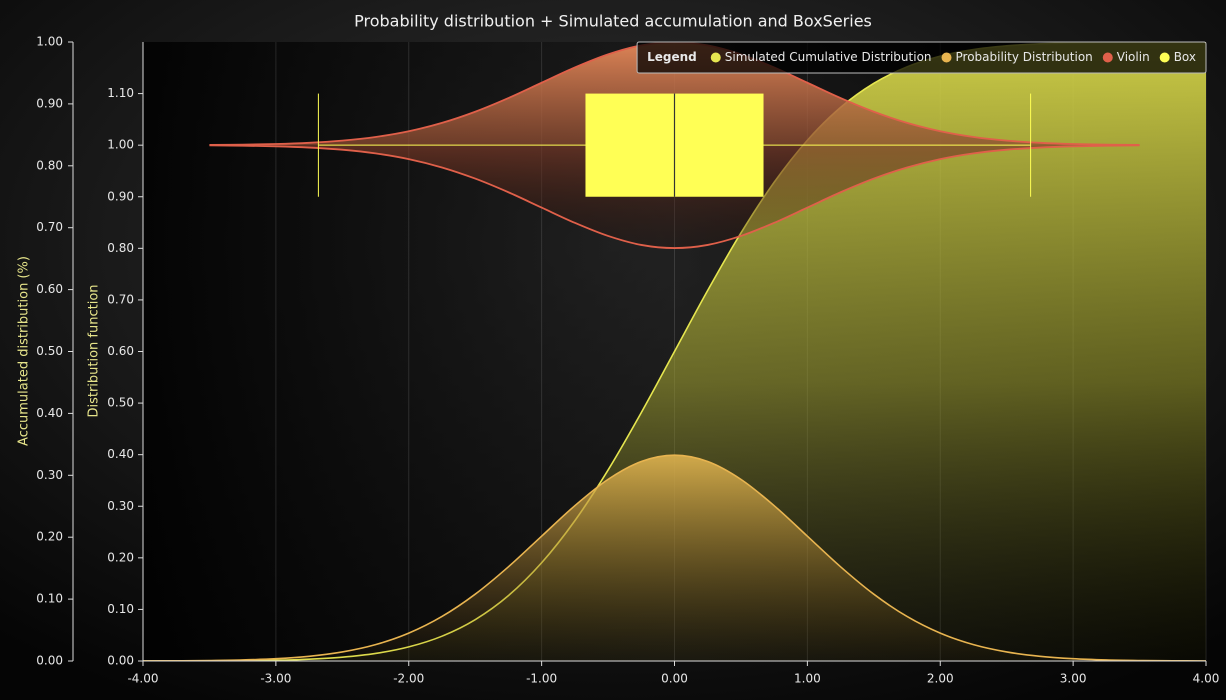 This screenshot has width=1226, height=700. What do you see at coordinates (120, 557) in the screenshot?
I see `y2-tick-label: 0.20` at bounding box center [120, 557].